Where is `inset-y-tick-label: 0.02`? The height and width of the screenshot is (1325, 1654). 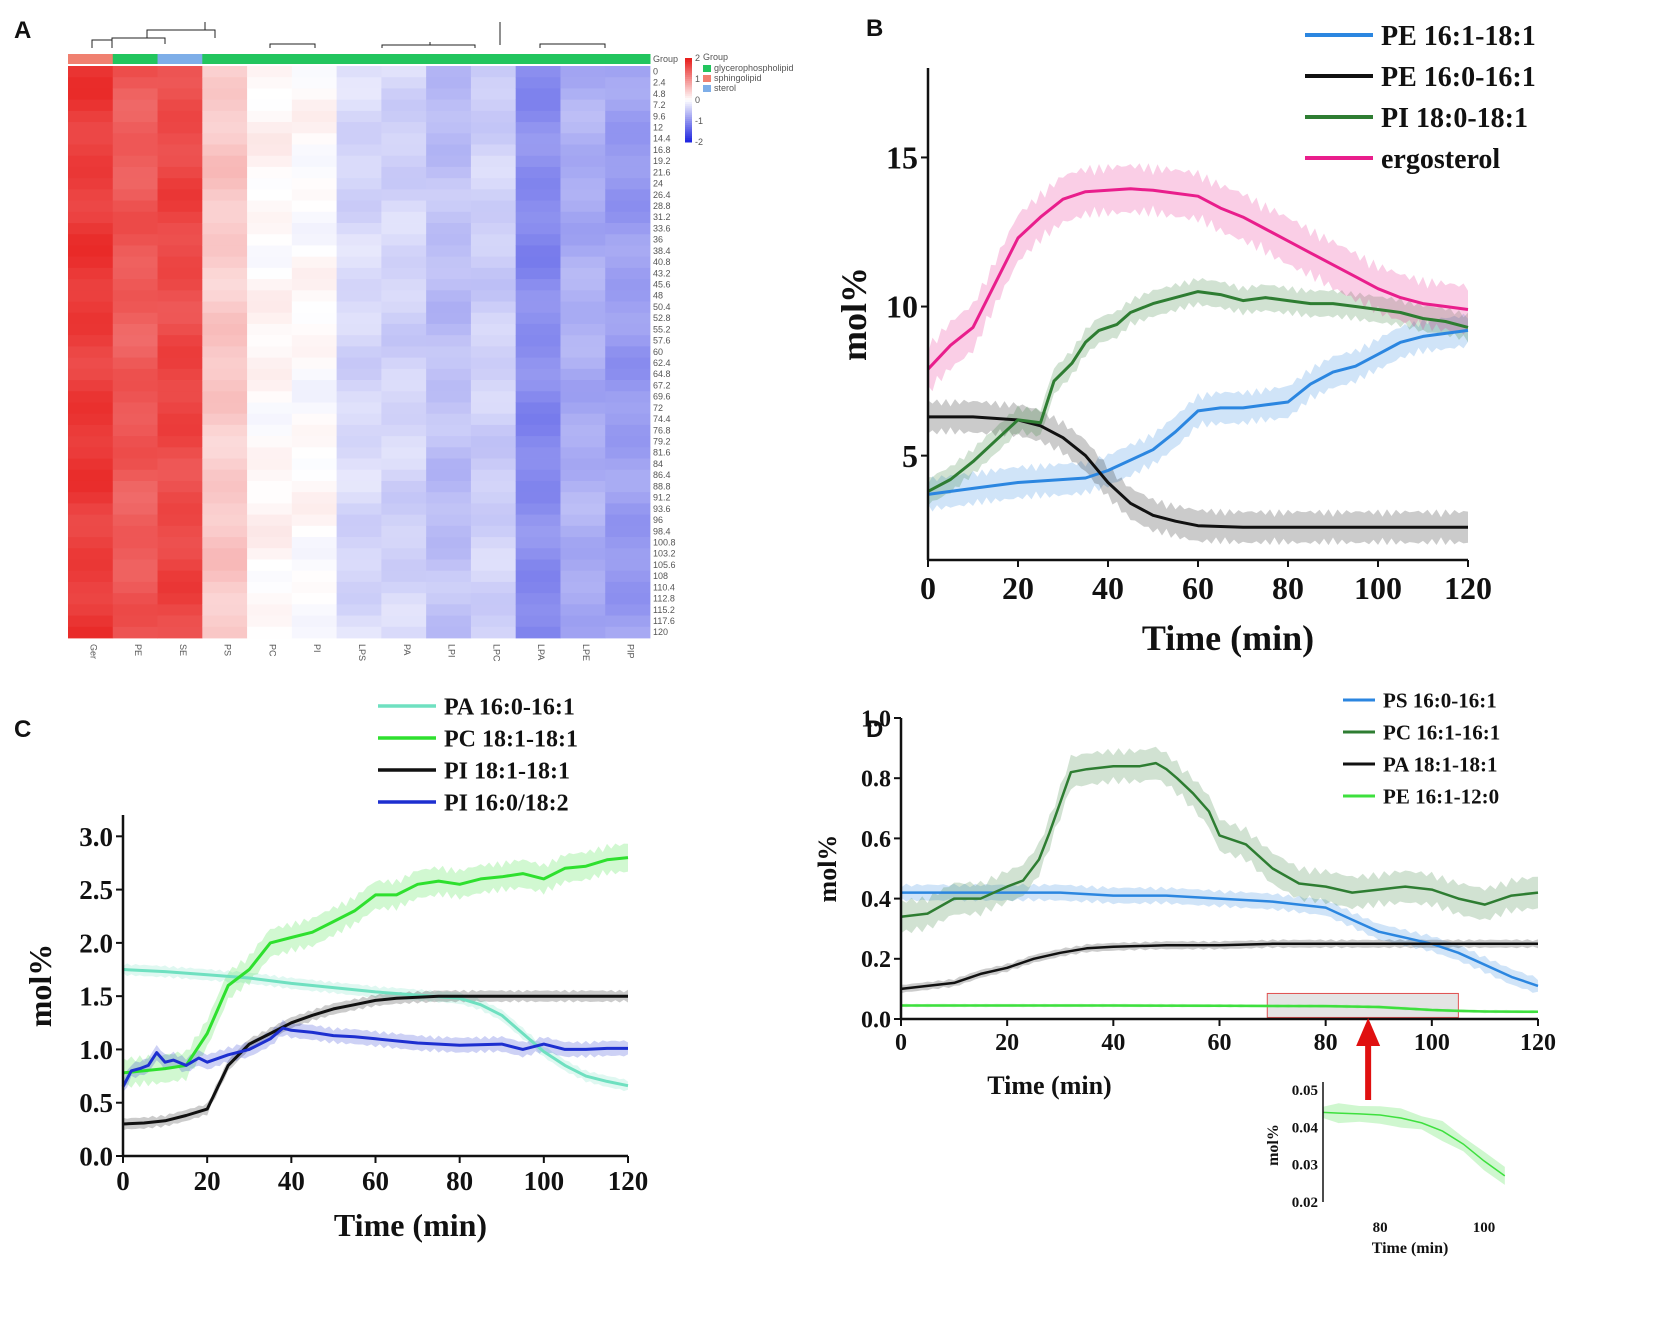 inset-y-tick-label: 0.02 is located at coordinates (1305, 1203).